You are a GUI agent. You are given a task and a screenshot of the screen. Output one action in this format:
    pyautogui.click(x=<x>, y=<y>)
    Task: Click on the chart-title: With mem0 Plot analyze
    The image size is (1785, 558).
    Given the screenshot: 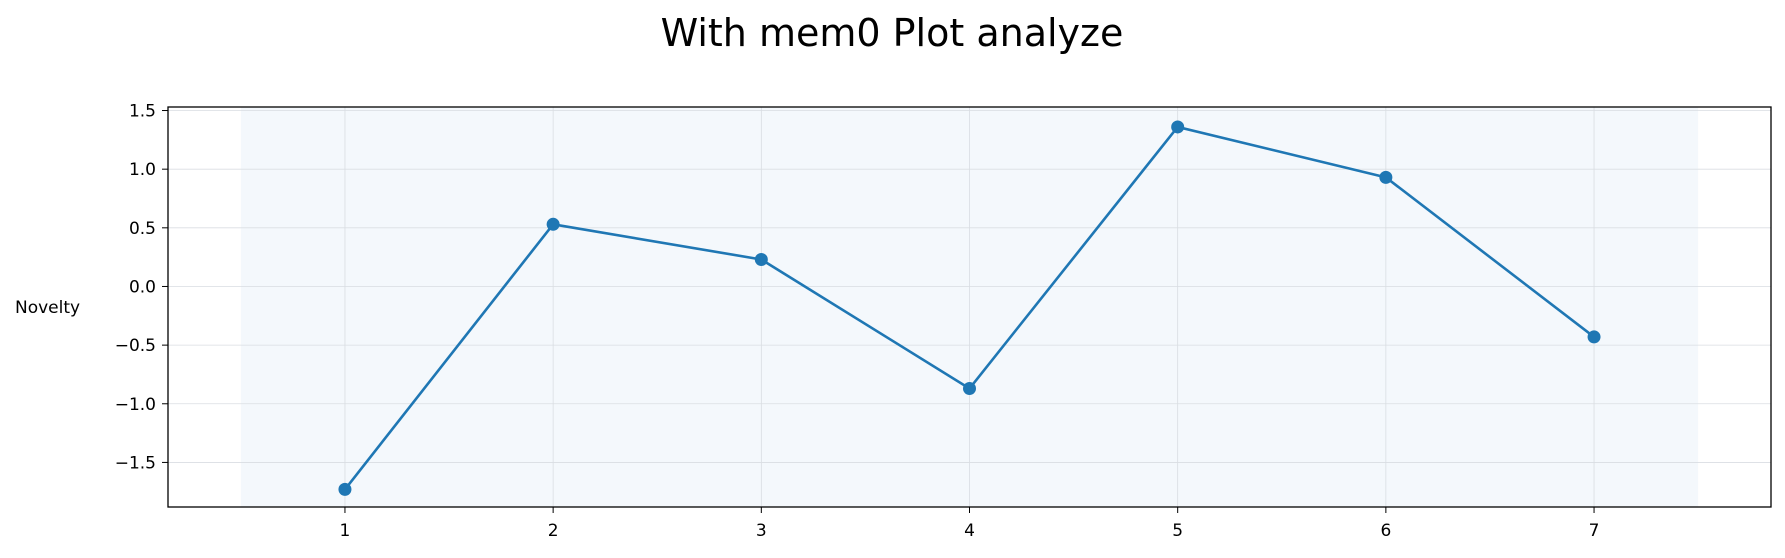 What is the action you would take?
    pyautogui.click(x=892, y=33)
    